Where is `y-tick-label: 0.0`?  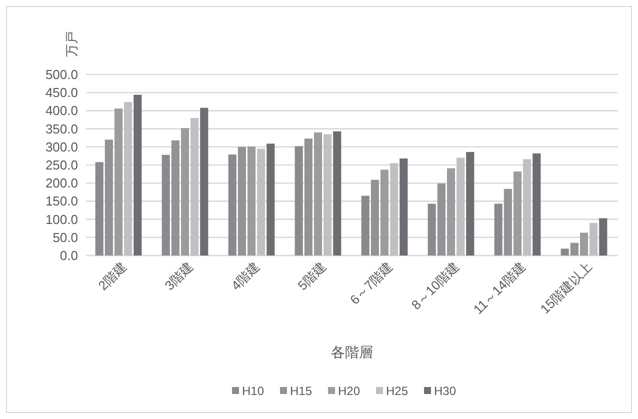
y-tick-label: 0.0 is located at coordinates (69, 255).